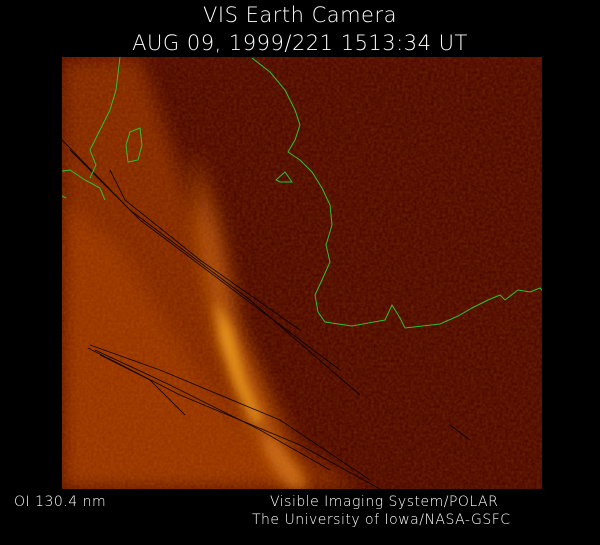 Image resolution: width=600 pixels, height=545 pixels. What do you see at coordinates (300, 43) in the screenshot?
I see `image-timestamp: AUG 09, 1999/221 1513:34 UT` at bounding box center [300, 43].